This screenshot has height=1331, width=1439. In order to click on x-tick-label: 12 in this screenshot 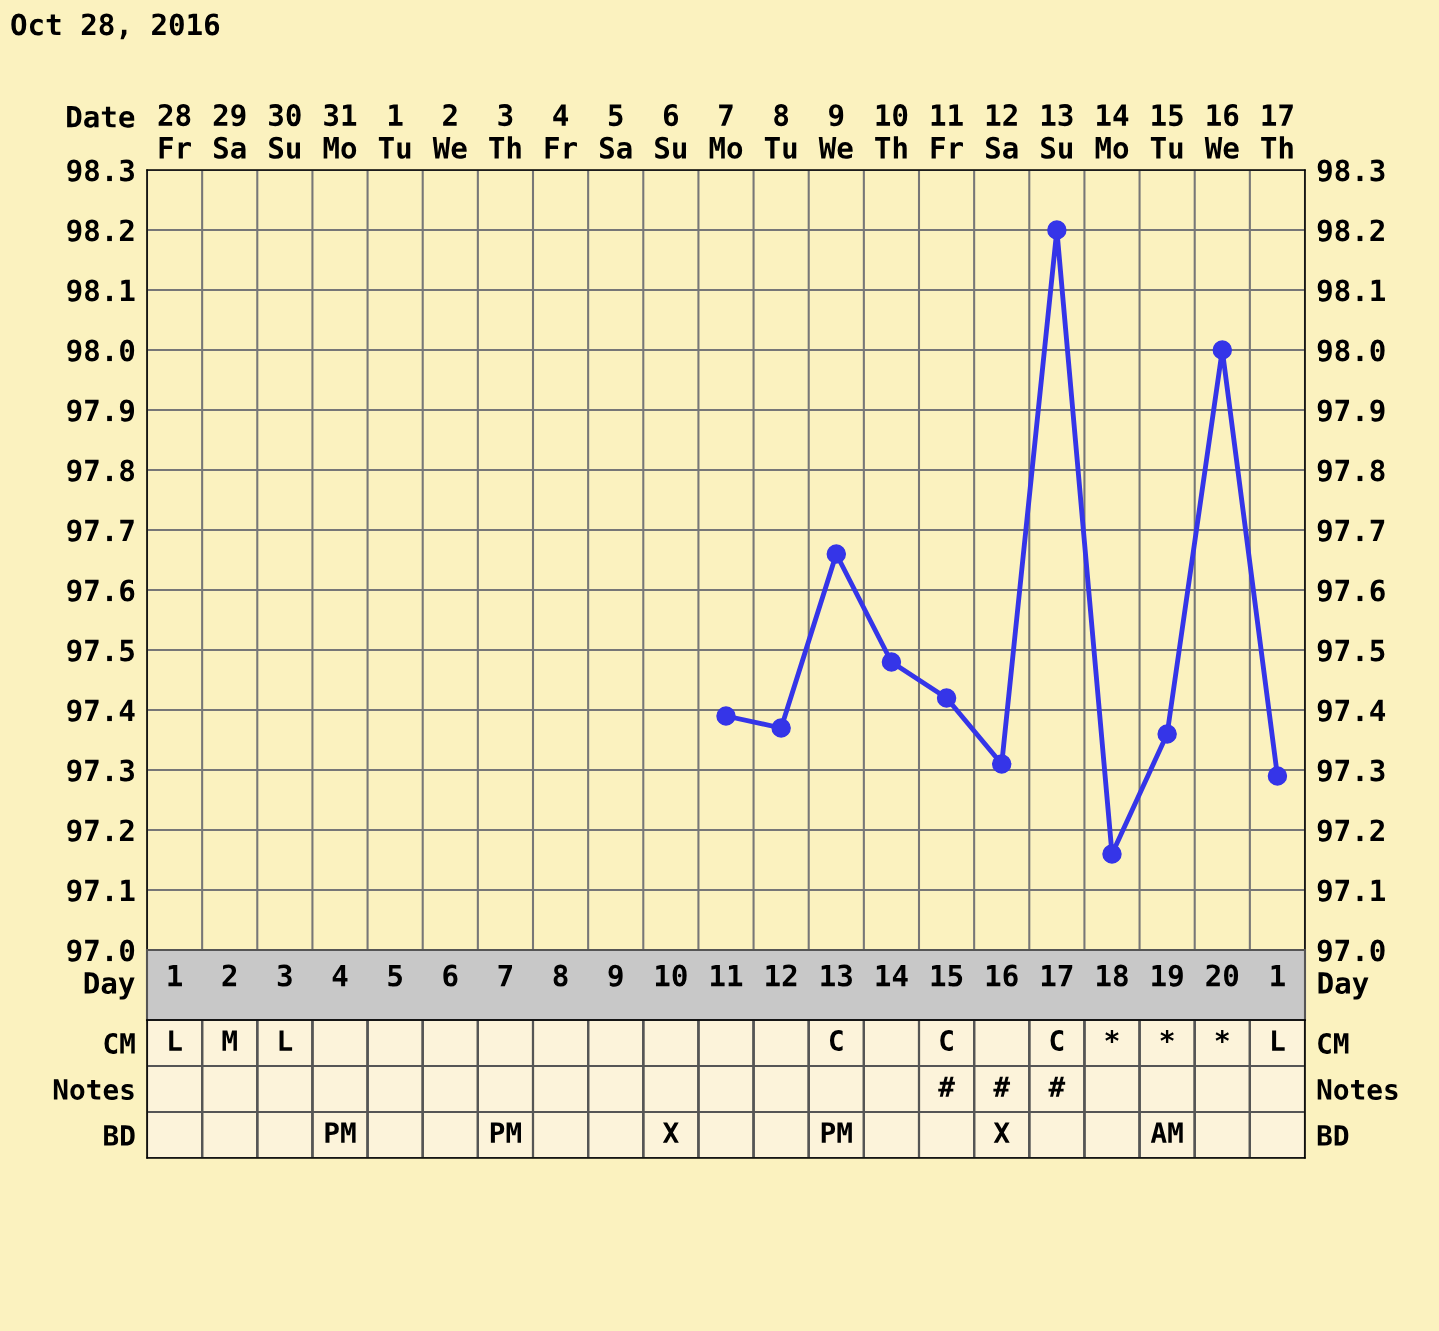, I will do `click(781, 975)`.